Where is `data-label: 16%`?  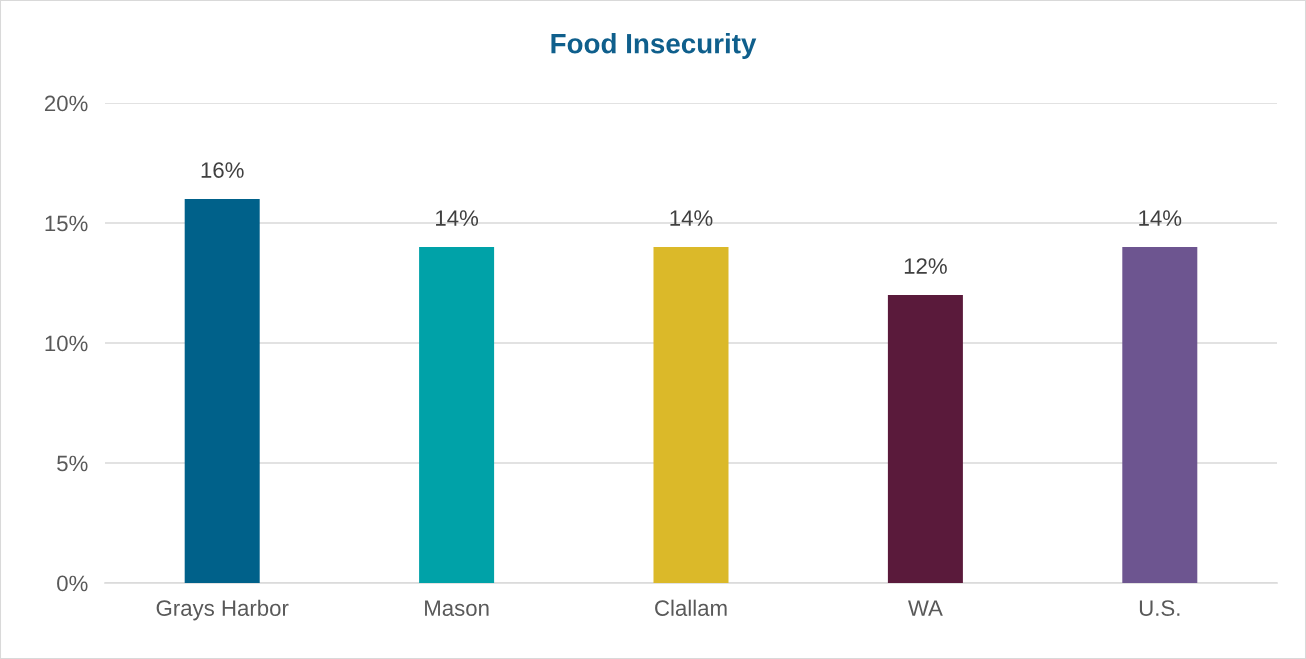 data-label: 16% is located at coordinates (222, 170).